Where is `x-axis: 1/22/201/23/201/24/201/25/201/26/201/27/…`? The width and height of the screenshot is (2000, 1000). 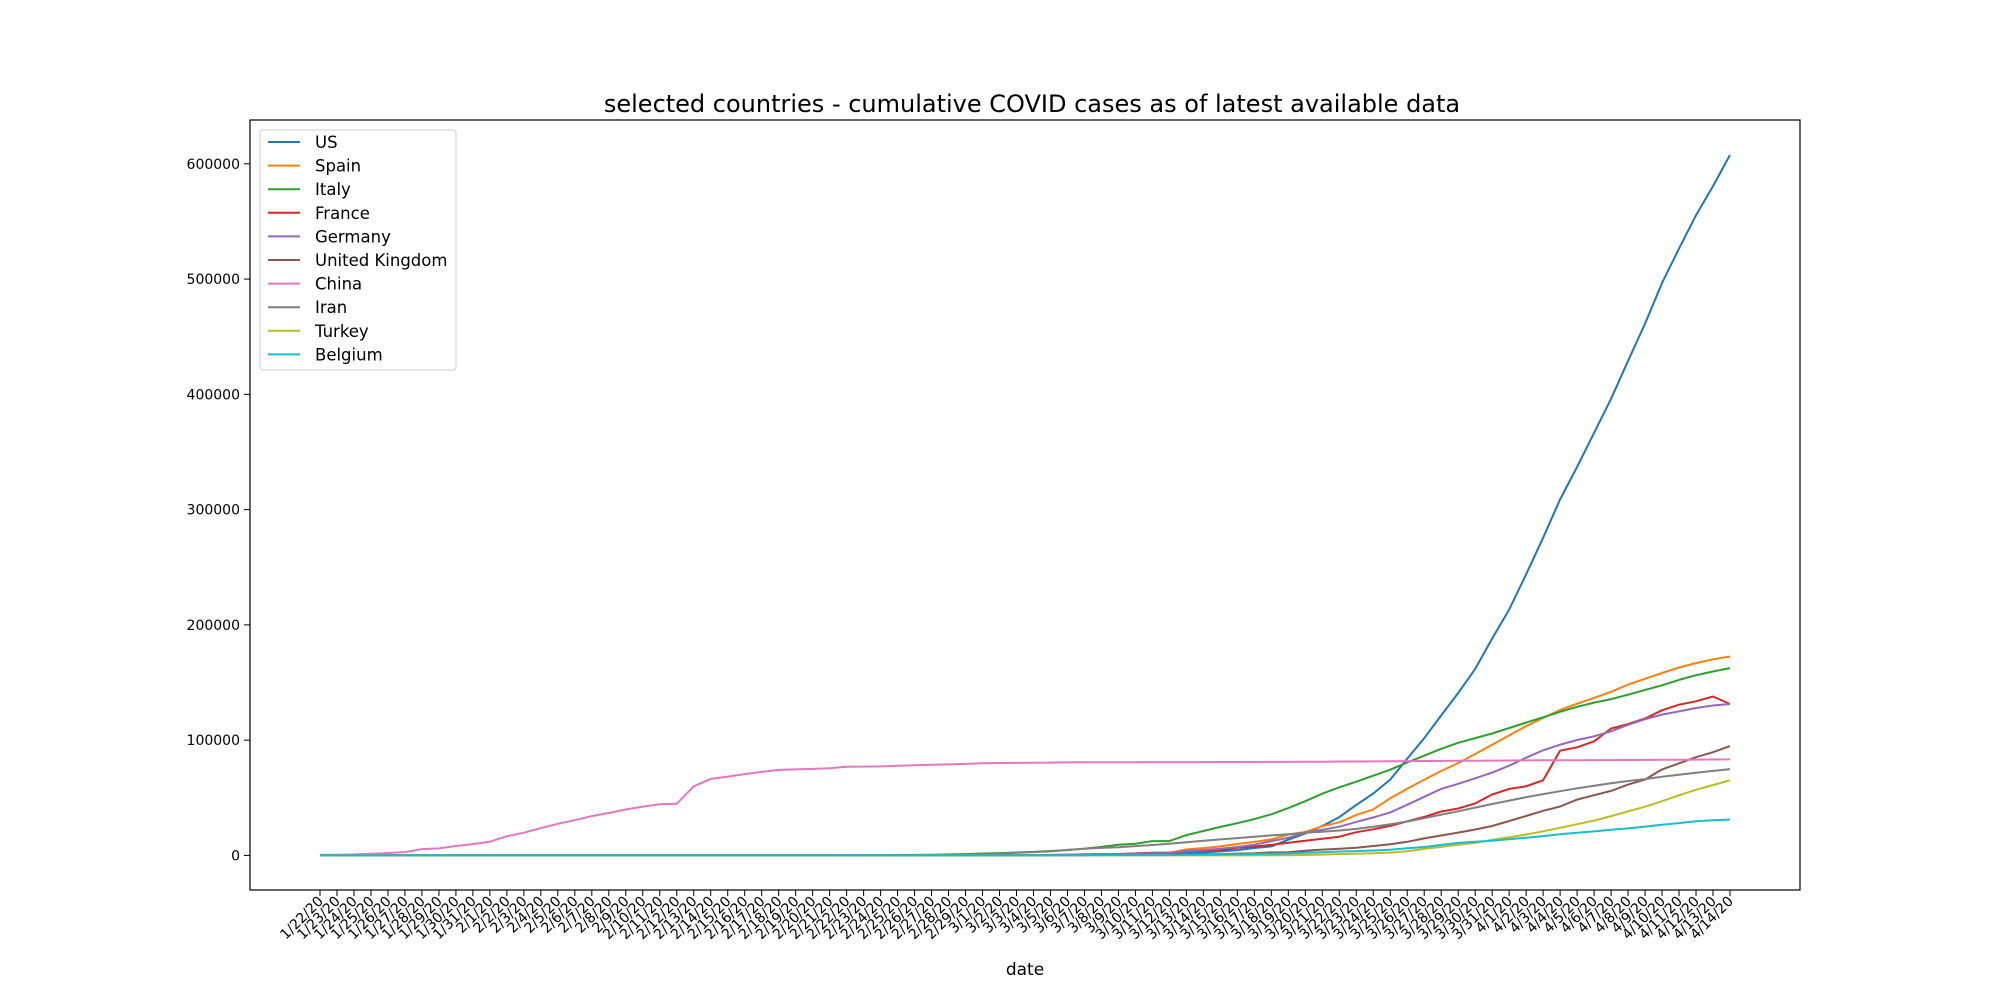
x-axis: 1/22/201/23/201/24/201/25/201/26/201/27/… is located at coordinates (1007, 916).